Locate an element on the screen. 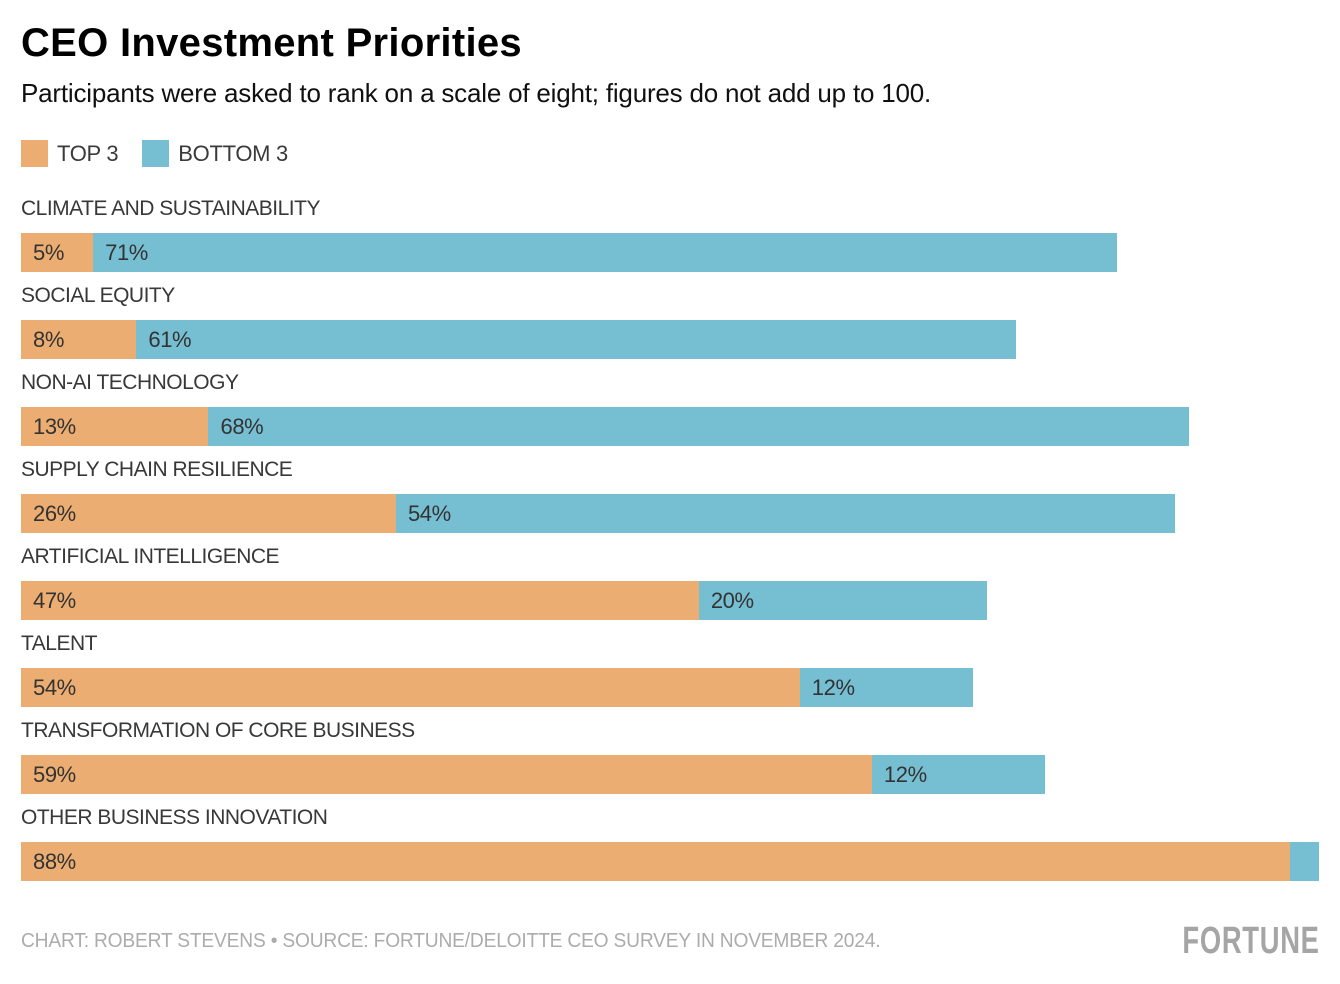 This screenshot has height=984, width=1340. stacked-bar: 13% 68% is located at coordinates (670, 426).